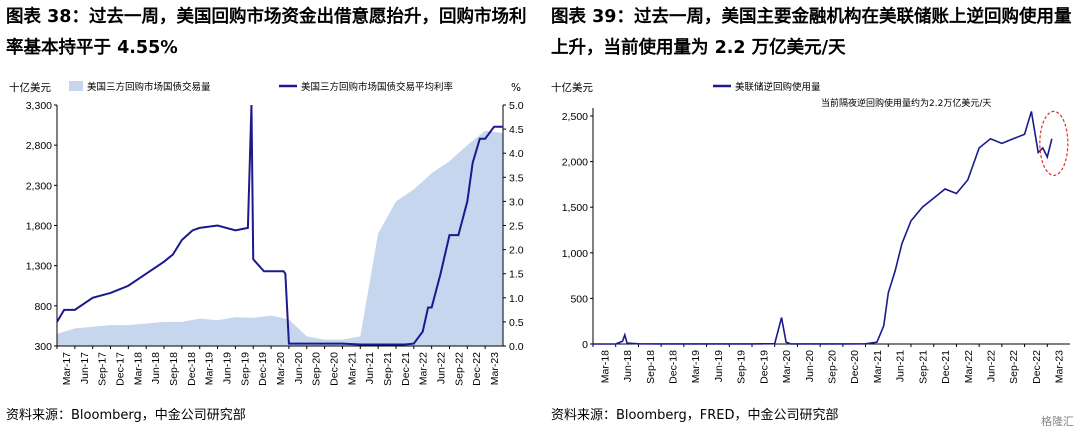  Describe the element at coordinates (377, 87) in the screenshot. I see `legend-line-label: 美国三方回购市场国债交易平均利率` at that location.